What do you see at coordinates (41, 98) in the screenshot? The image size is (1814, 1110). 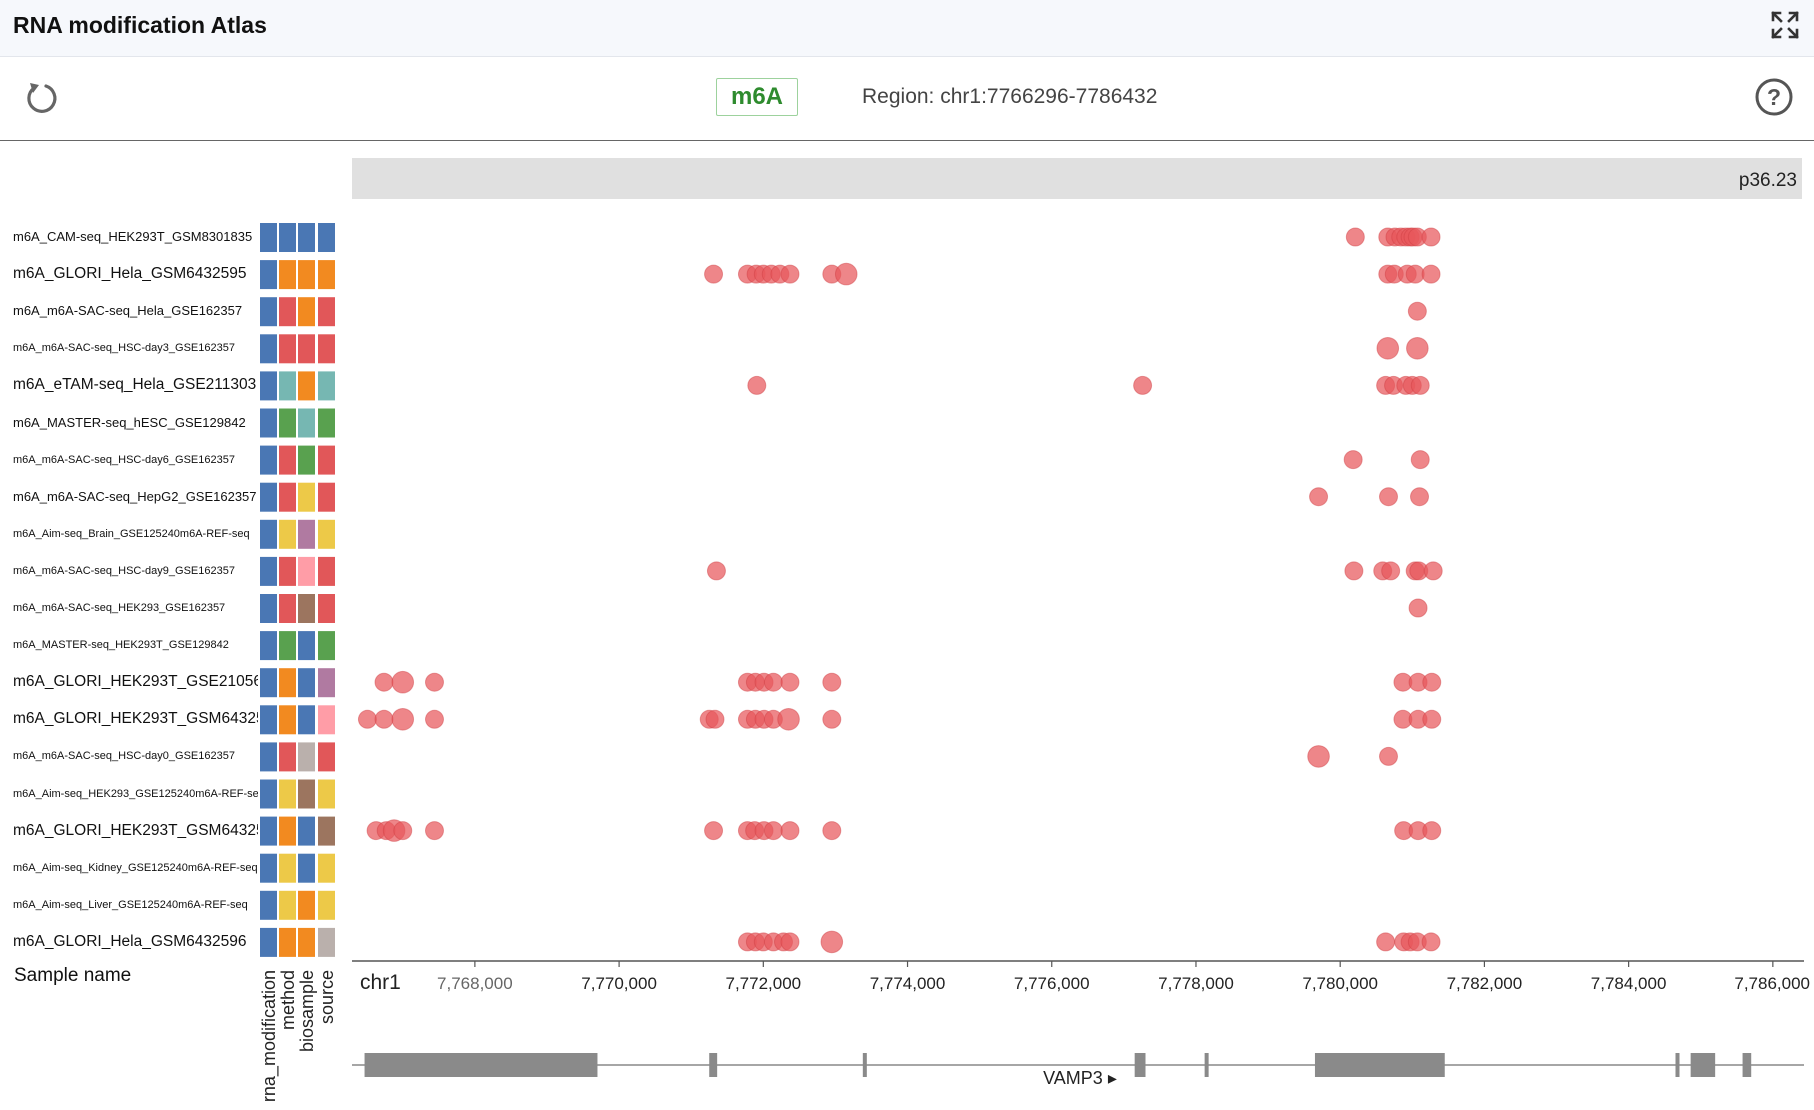 I see `reset-icon` at bounding box center [41, 98].